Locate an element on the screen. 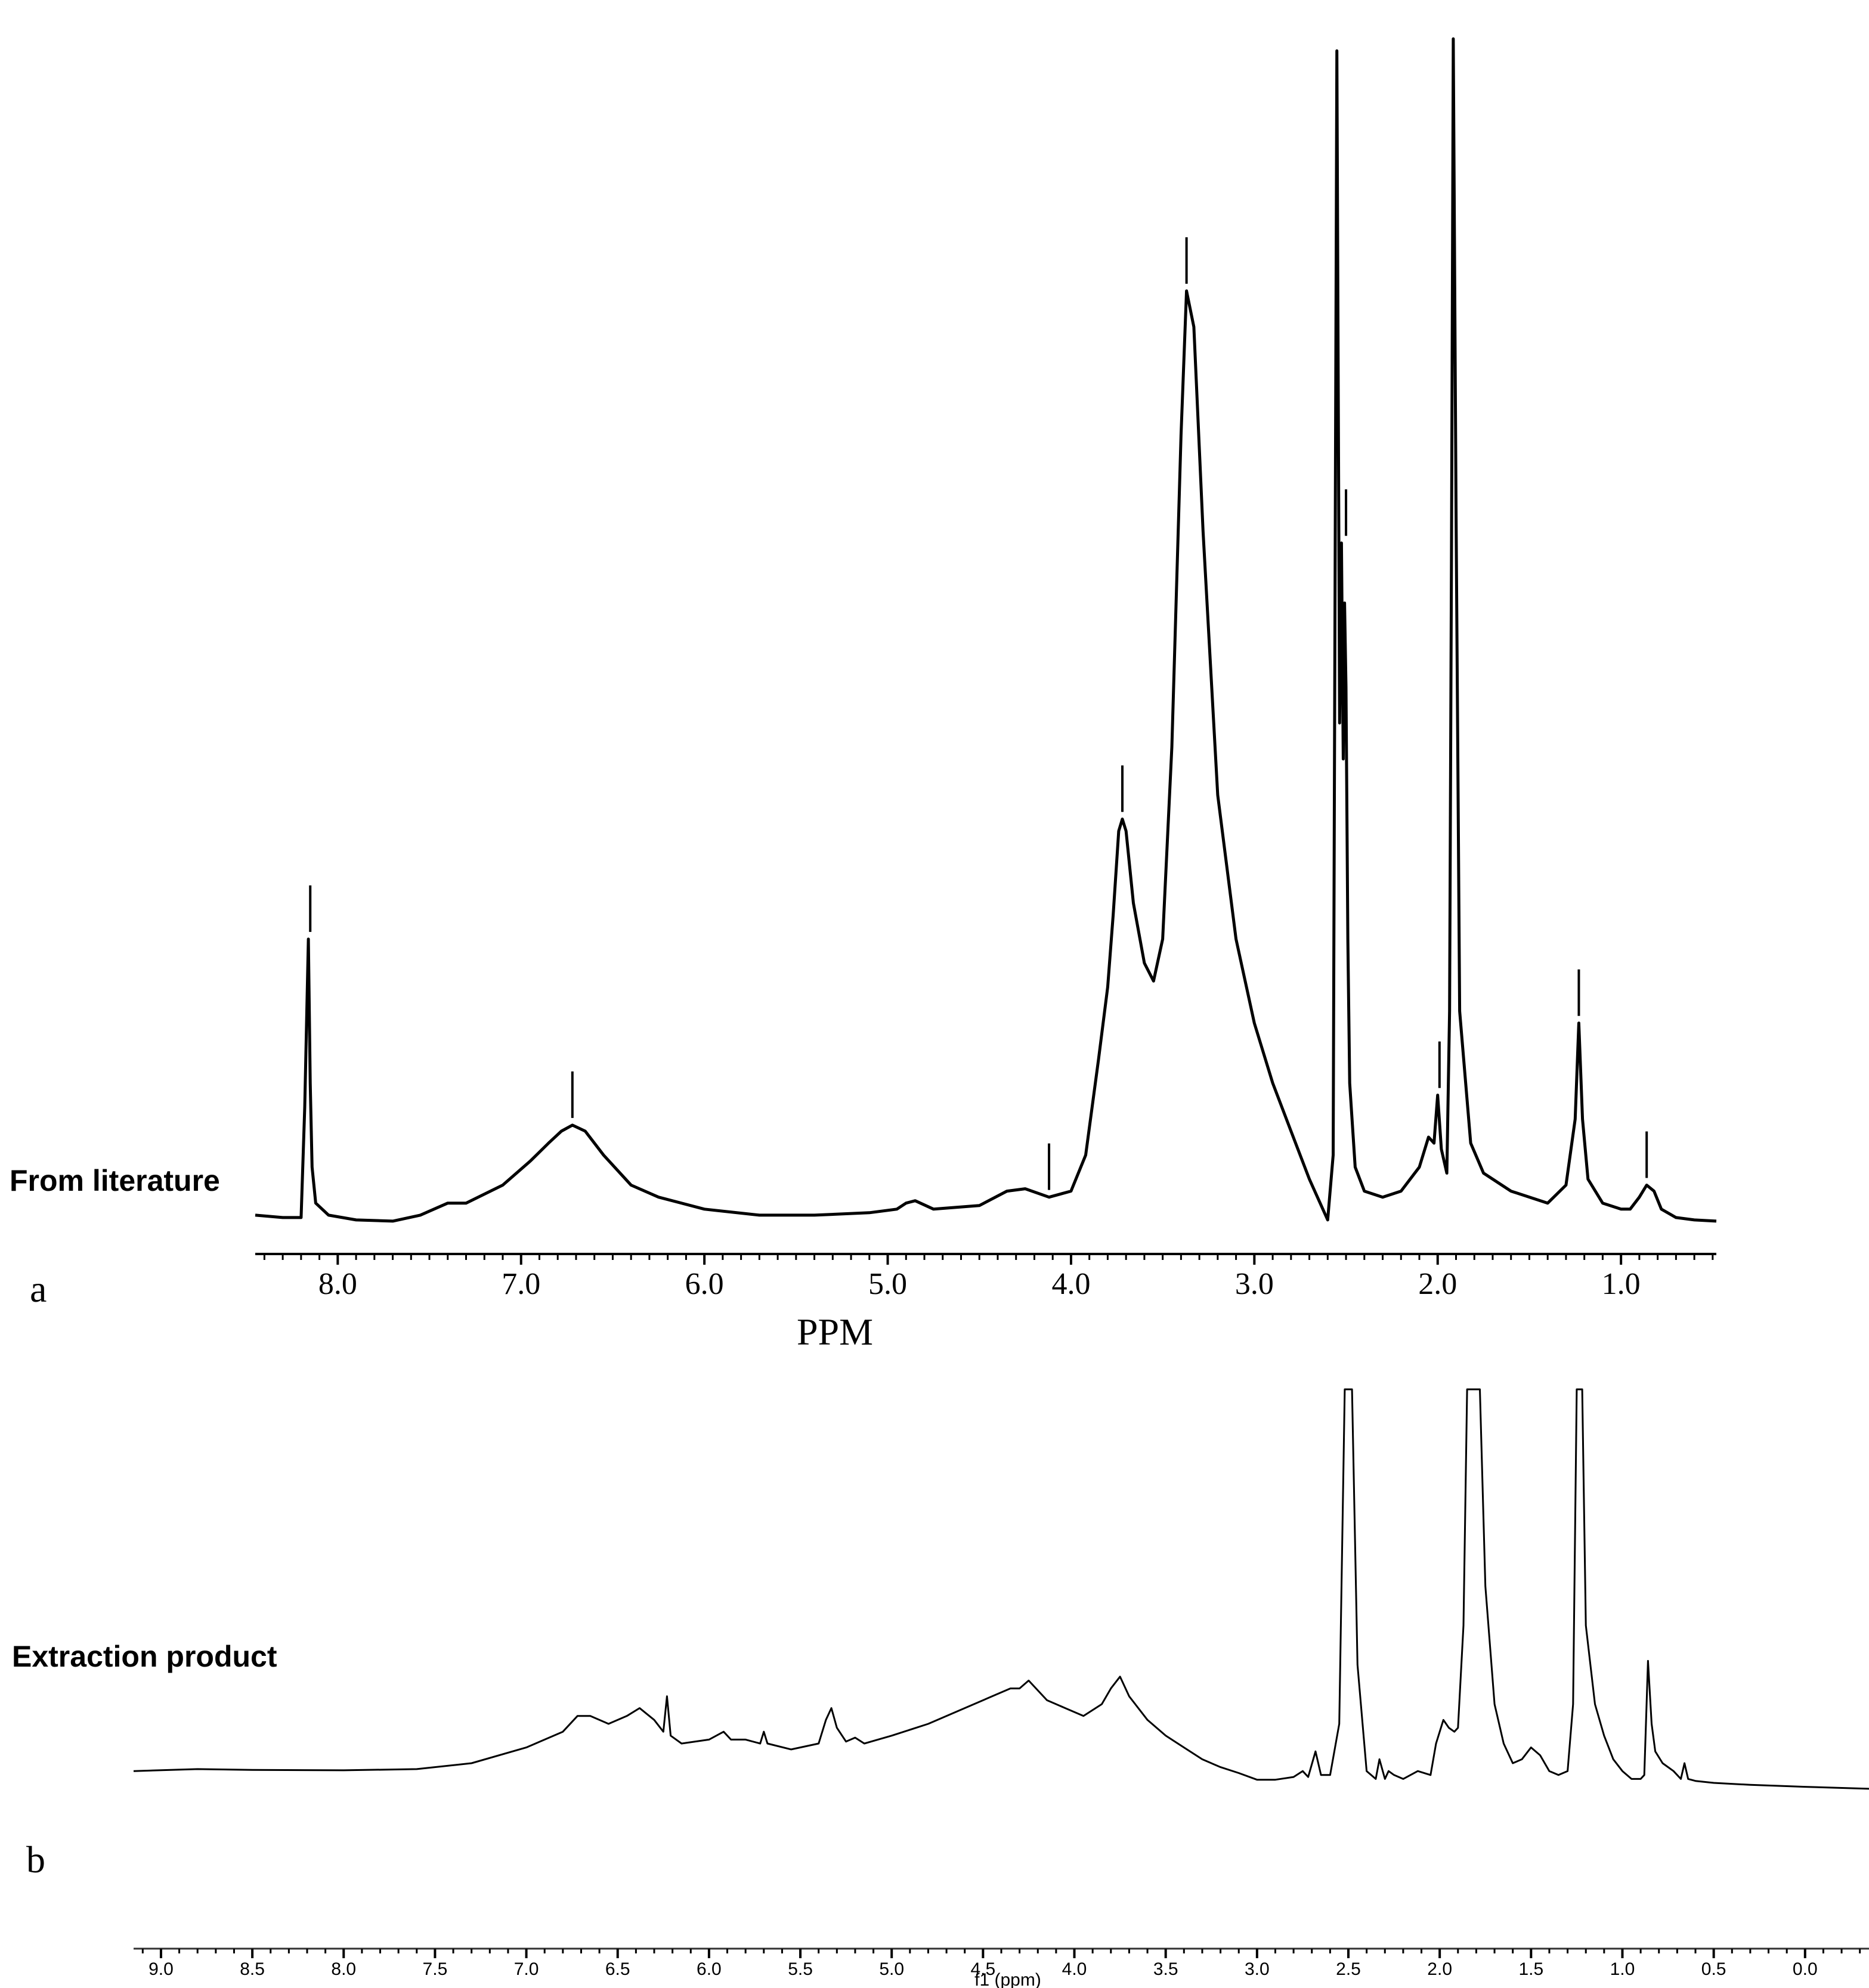 The width and height of the screenshot is (1869, 1988). panel-b-x-axis-title: f1 (ppm) is located at coordinates (1007, 1979).